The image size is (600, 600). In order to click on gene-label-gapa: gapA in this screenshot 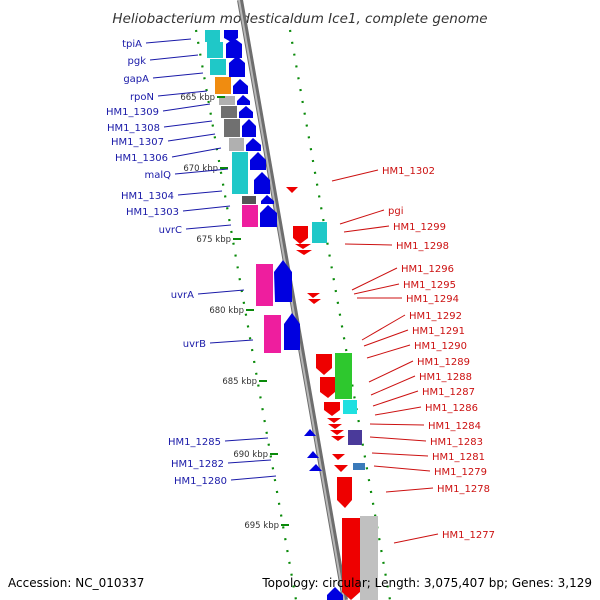, I will do `click(136, 79)`.